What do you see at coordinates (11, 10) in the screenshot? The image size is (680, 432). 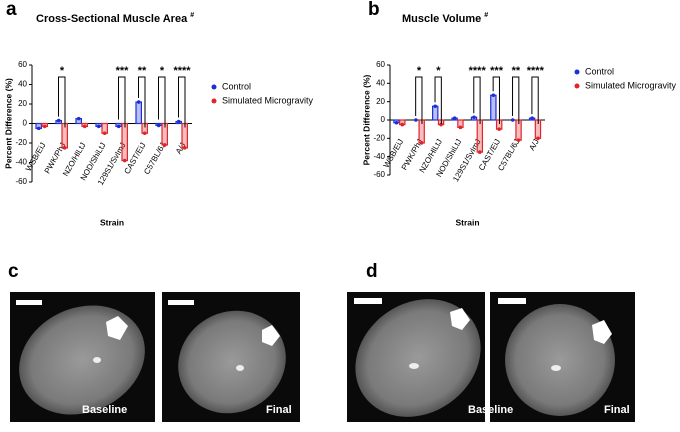 I see `panel-label: a` at bounding box center [11, 10].